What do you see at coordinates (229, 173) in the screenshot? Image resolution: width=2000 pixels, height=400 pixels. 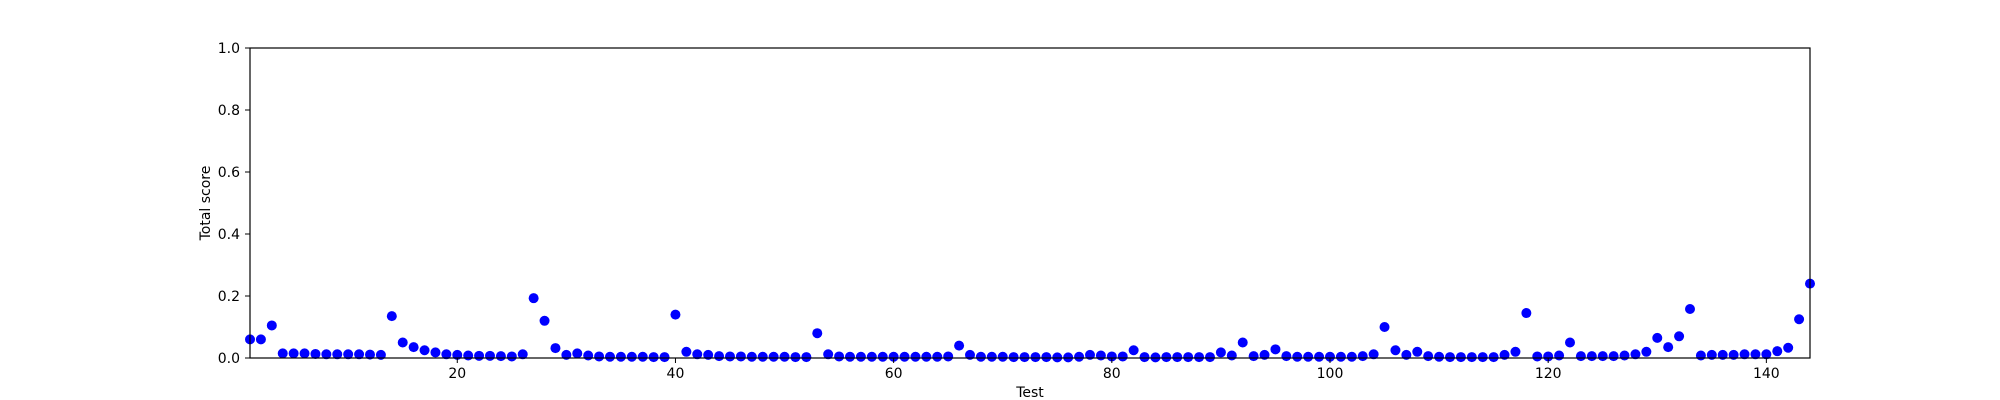 I see `y-tick-label: 0.6` at bounding box center [229, 173].